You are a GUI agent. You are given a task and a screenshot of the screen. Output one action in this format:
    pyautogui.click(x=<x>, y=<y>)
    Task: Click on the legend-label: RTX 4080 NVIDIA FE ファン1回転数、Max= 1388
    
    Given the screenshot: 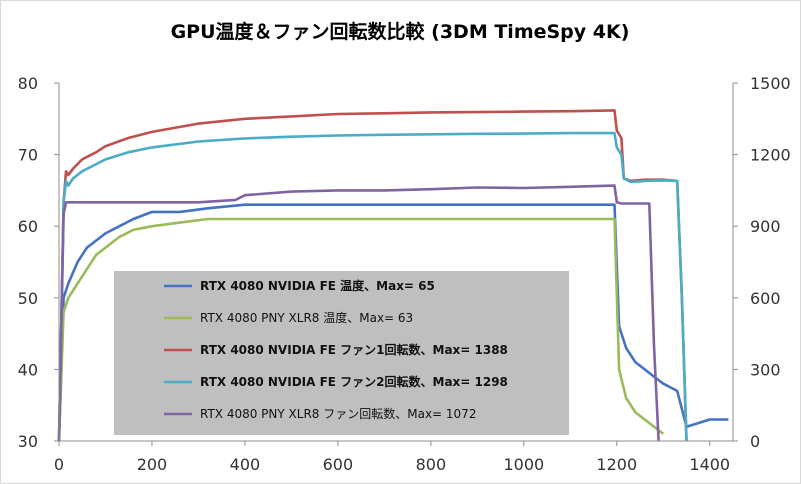 What is the action you would take?
    pyautogui.click(x=354, y=349)
    